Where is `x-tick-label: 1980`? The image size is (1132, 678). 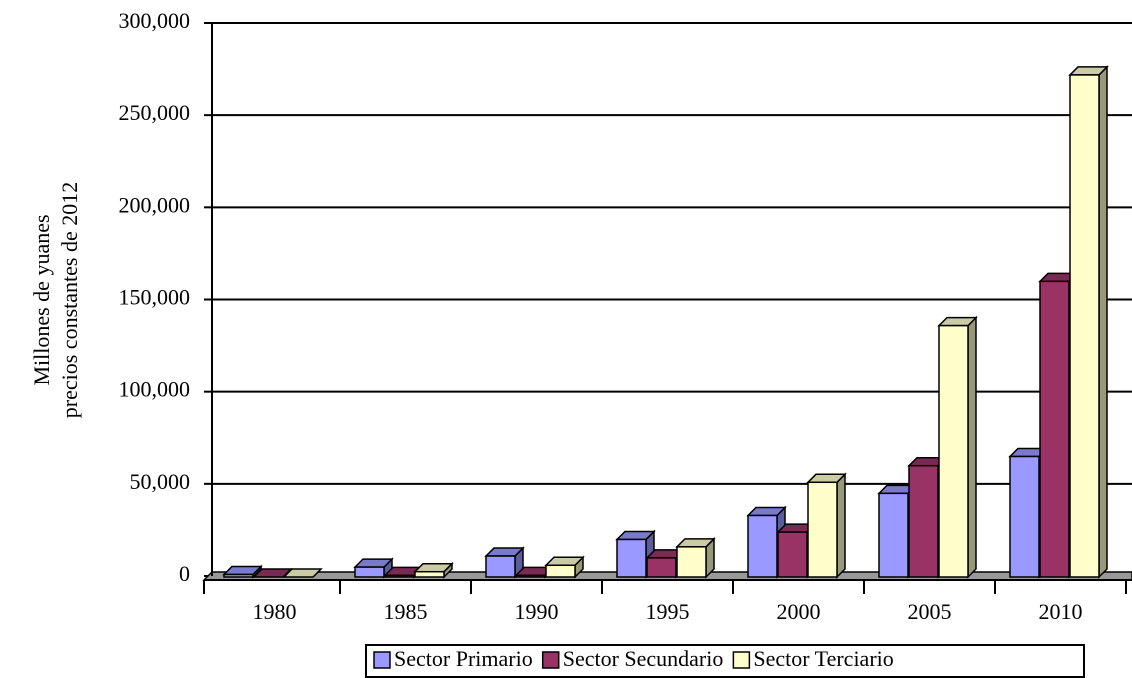 x-tick-label: 1980 is located at coordinates (275, 611).